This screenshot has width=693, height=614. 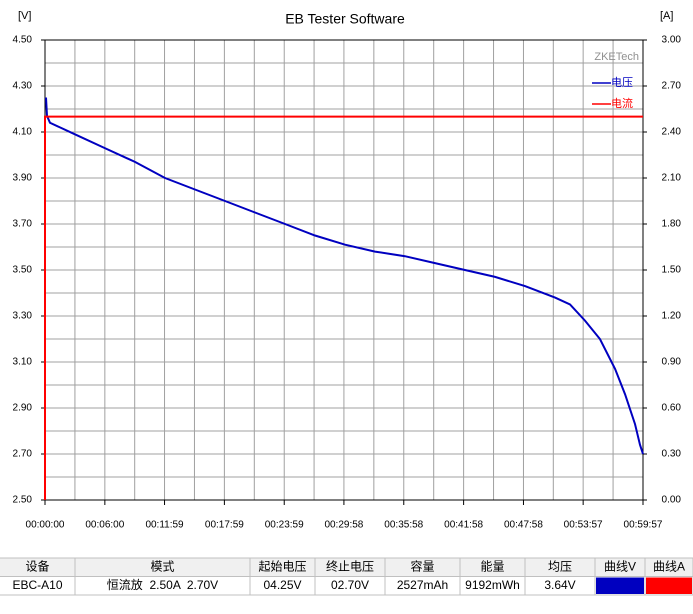 I want to click on y-tick-label: 4.50, so click(x=23, y=40).